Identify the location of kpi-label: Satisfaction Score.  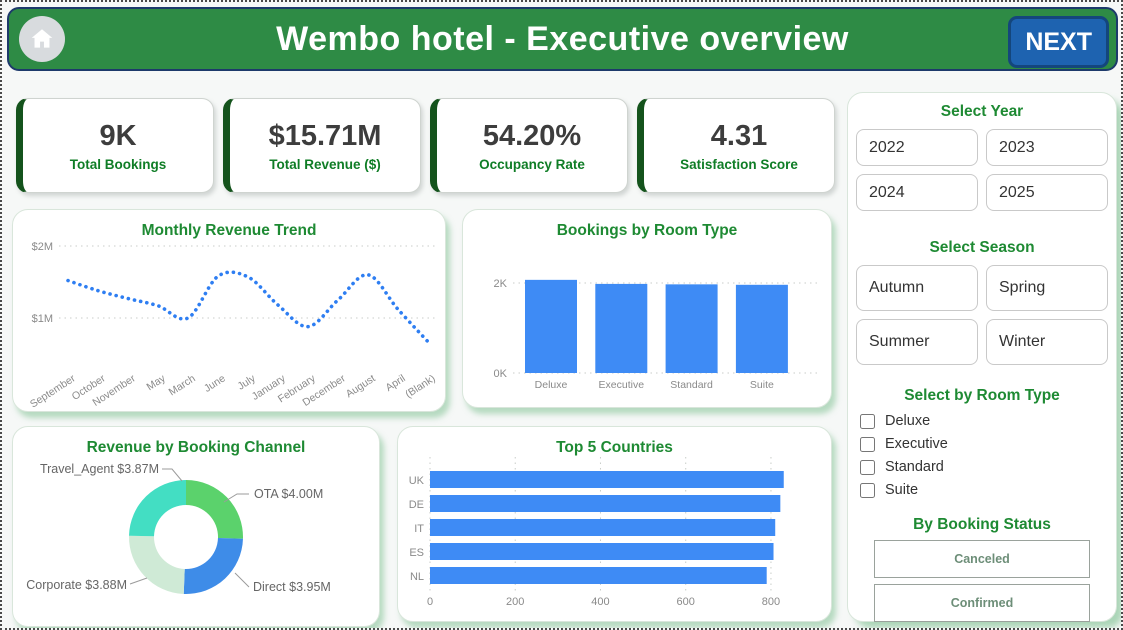
(739, 164).